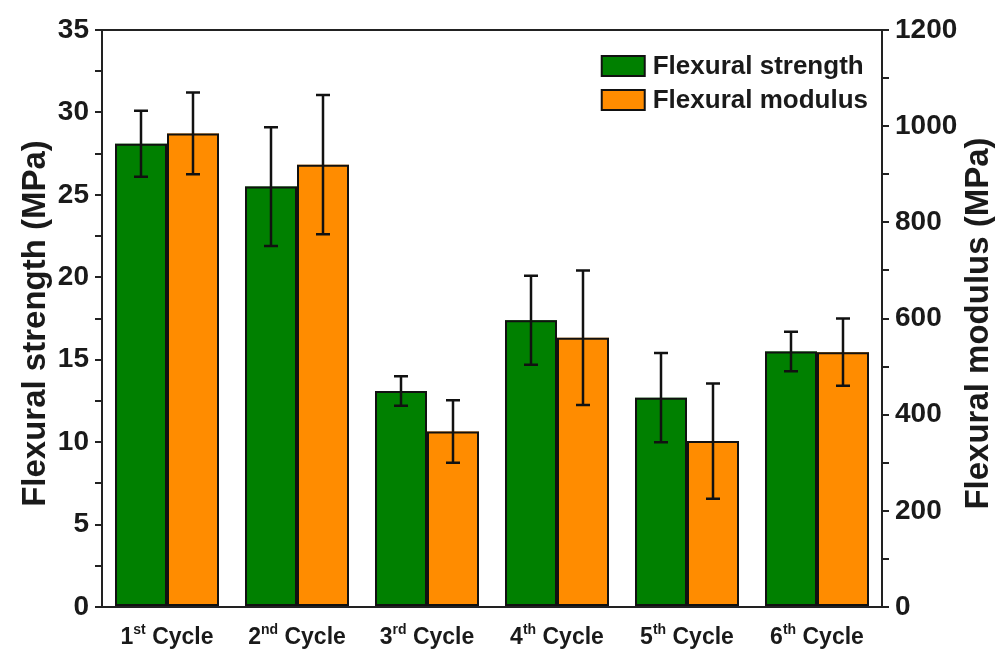 This screenshot has width=1001, height=670. What do you see at coordinates (73, 193) in the screenshot?
I see `y-tick-label: 25` at bounding box center [73, 193].